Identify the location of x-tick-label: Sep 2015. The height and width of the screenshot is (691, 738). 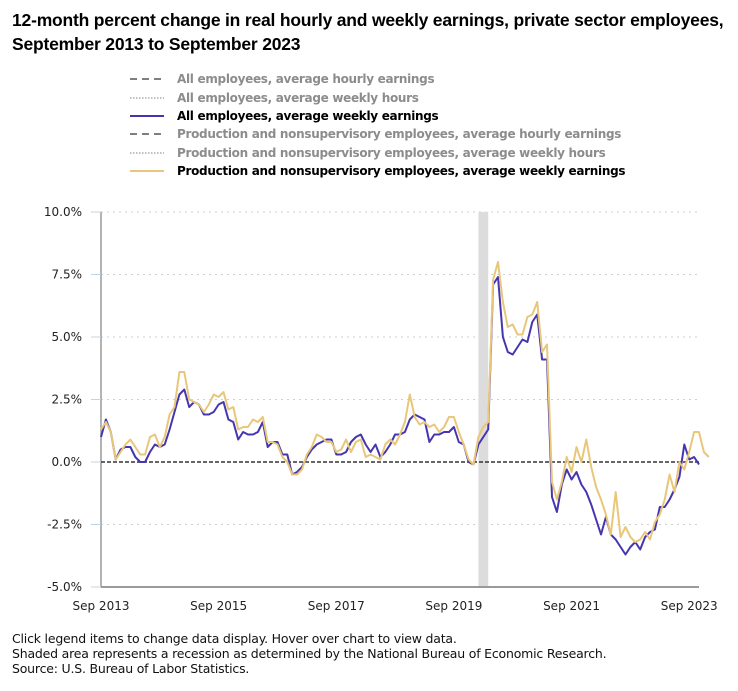
(218, 606).